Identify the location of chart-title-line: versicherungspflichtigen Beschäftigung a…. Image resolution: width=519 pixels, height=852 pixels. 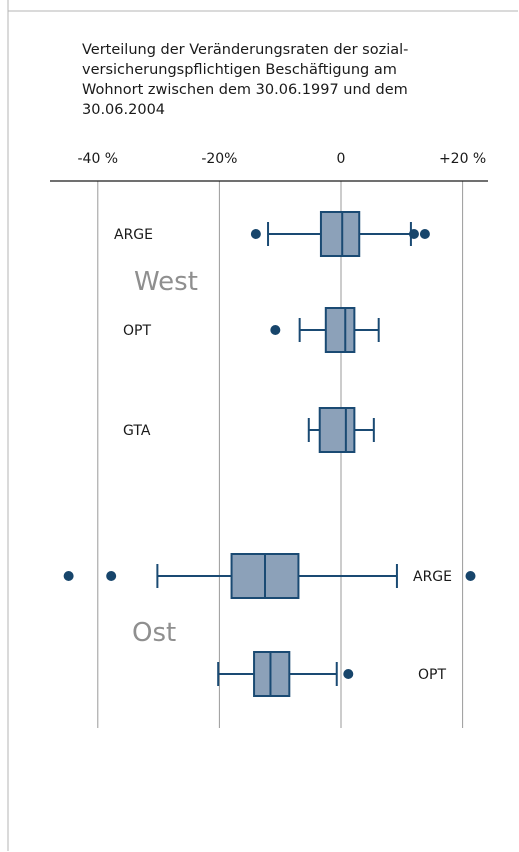
(239, 70).